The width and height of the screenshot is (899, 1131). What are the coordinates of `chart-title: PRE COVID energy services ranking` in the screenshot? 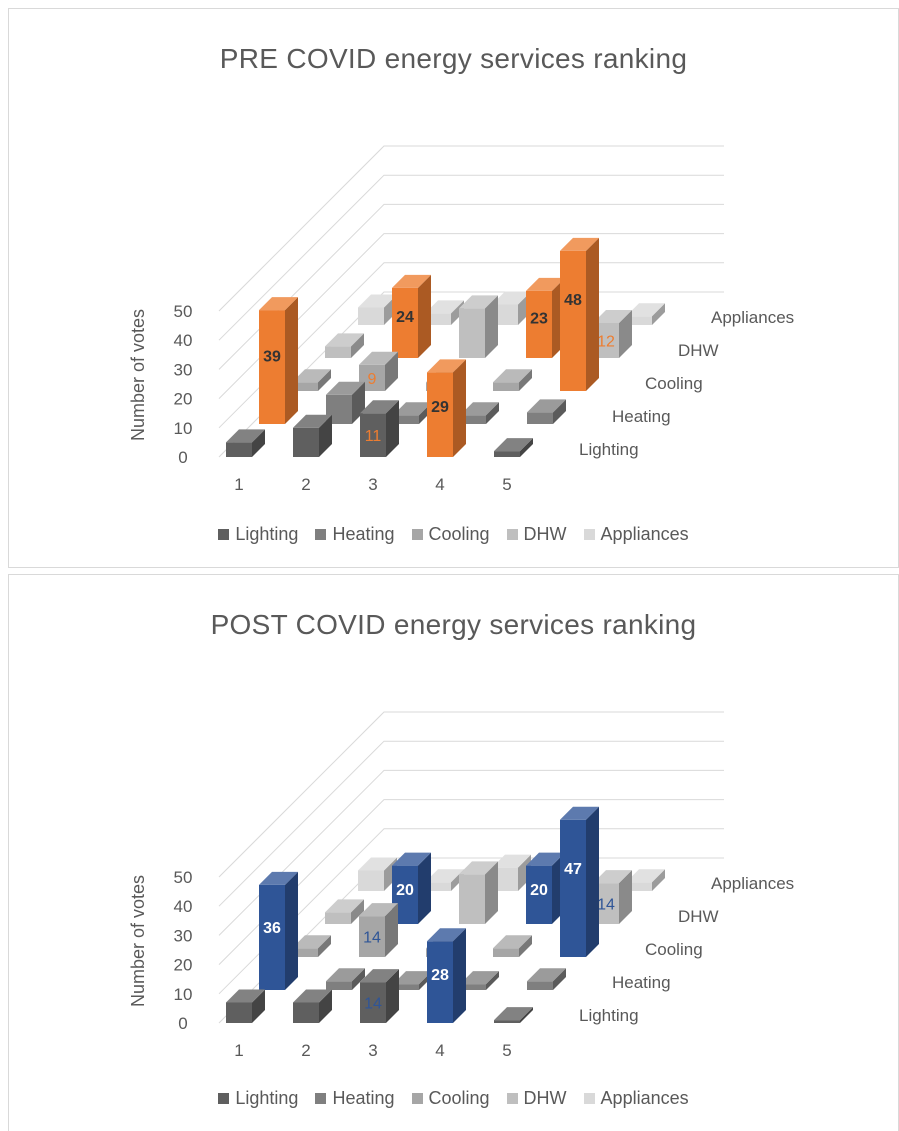 It's located at (453, 58).